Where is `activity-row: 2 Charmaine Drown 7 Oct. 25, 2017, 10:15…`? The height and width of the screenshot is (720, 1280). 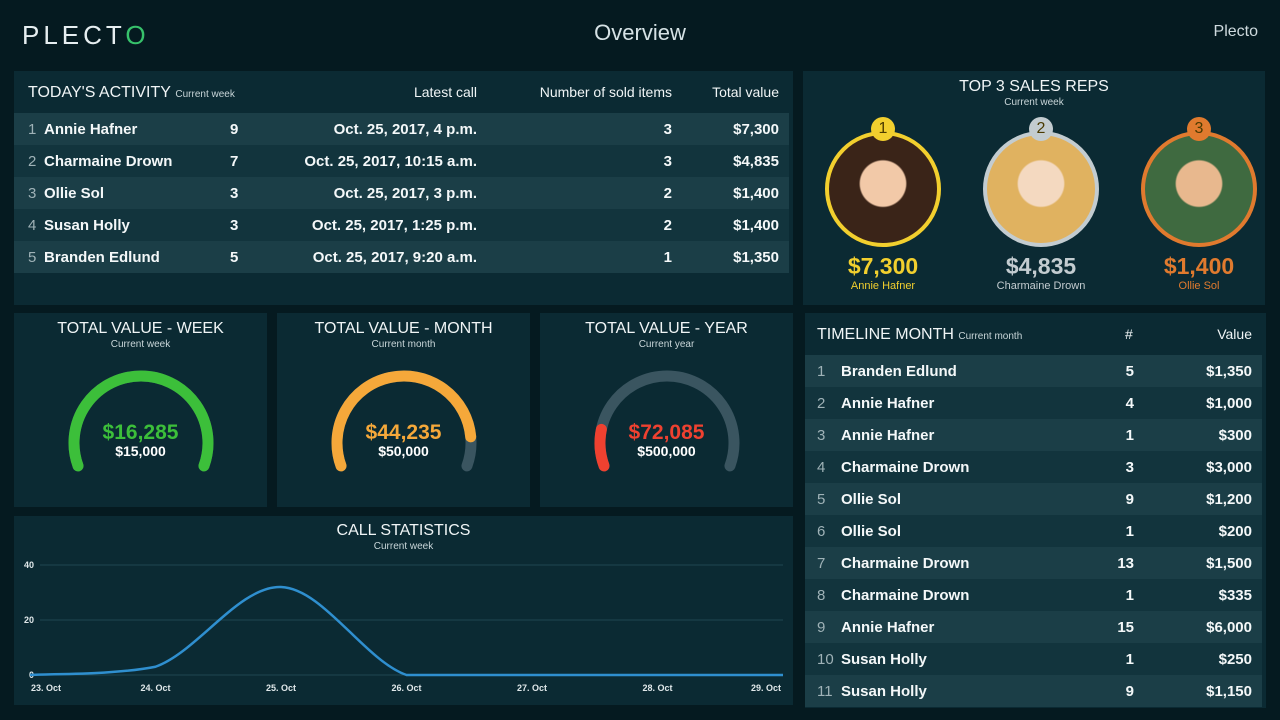
activity-row: 2 Charmaine Drown 7 Oct. 25, 2017, 10:15… is located at coordinates (401, 161).